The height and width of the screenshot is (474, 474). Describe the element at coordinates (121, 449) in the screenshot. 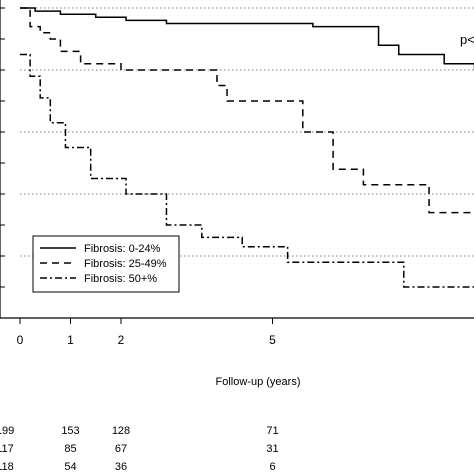

I see `risk-table-cell: 67` at that location.